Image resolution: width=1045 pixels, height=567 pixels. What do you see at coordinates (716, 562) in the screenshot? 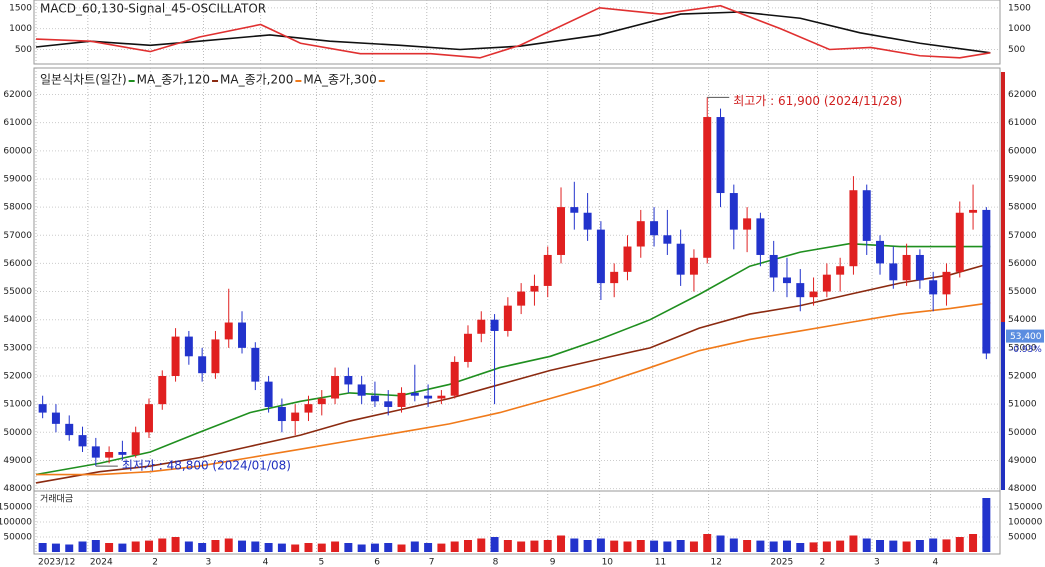
I see `x-tick-label: 12` at bounding box center [716, 562].